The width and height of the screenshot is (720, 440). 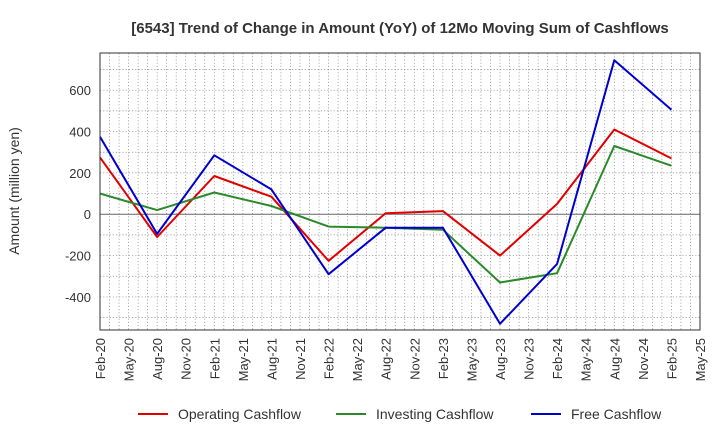 I want to click on x-tick-label: Aug-24, so click(x=614, y=359).